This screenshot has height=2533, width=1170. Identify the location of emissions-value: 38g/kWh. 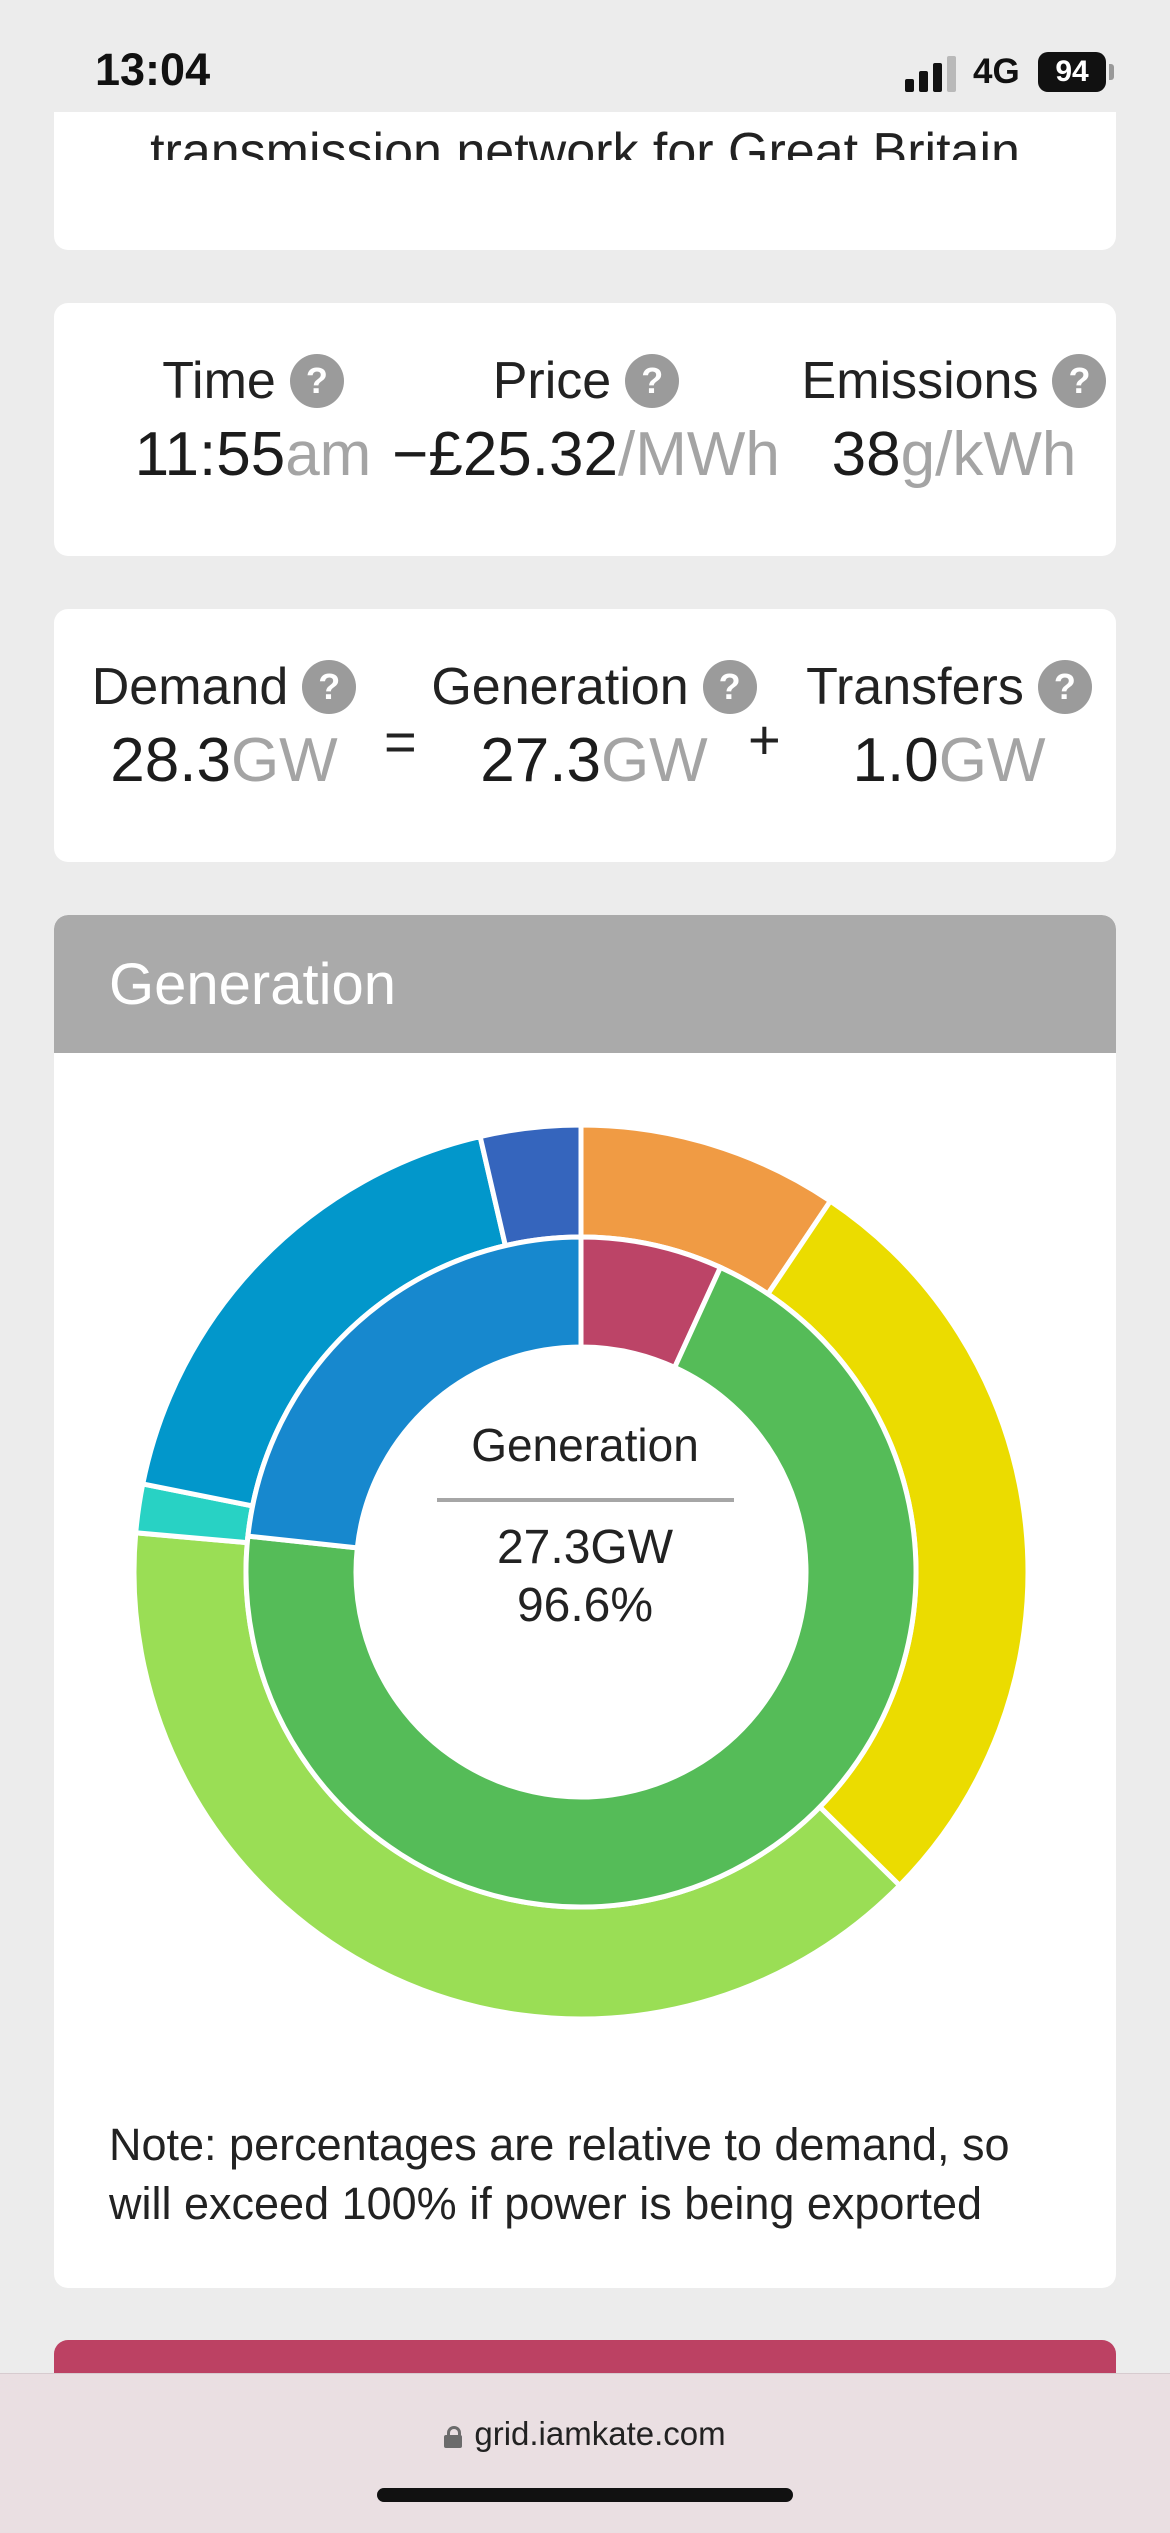
(954, 454).